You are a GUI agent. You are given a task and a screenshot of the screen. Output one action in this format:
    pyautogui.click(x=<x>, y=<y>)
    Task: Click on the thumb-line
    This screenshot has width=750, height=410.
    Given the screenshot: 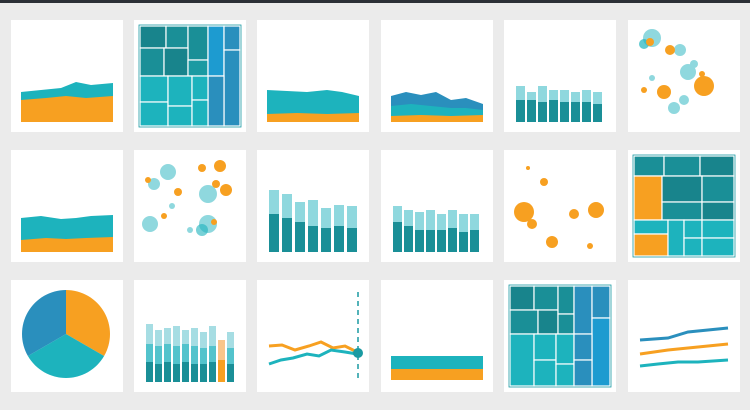 What is the action you would take?
    pyautogui.click(x=313, y=336)
    